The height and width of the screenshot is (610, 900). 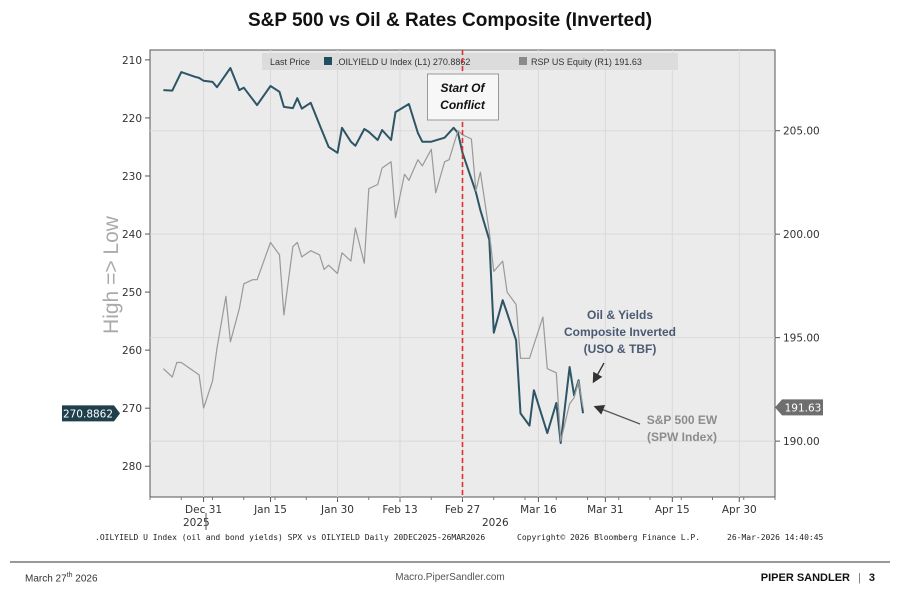 I want to click on x-tick-label: Mar 16, so click(x=538, y=510).